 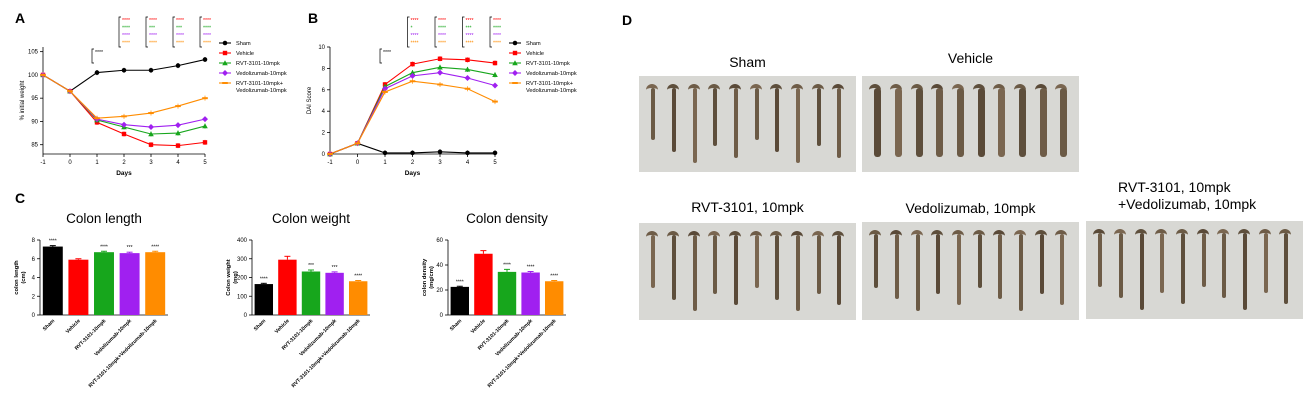 I want to click on photo-label-2: Vehicle, so click(x=970, y=58).